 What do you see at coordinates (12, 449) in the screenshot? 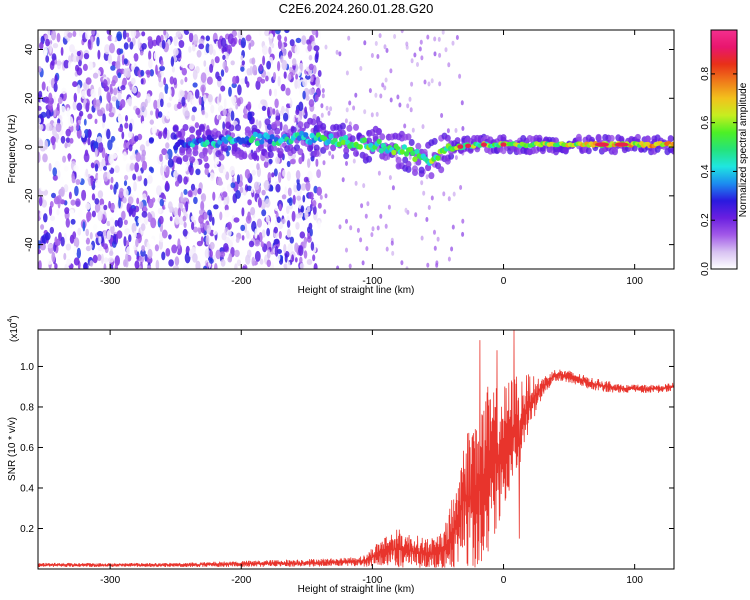
I see `snr-y-axis-label: SNR (10 * v/v)` at bounding box center [12, 449].